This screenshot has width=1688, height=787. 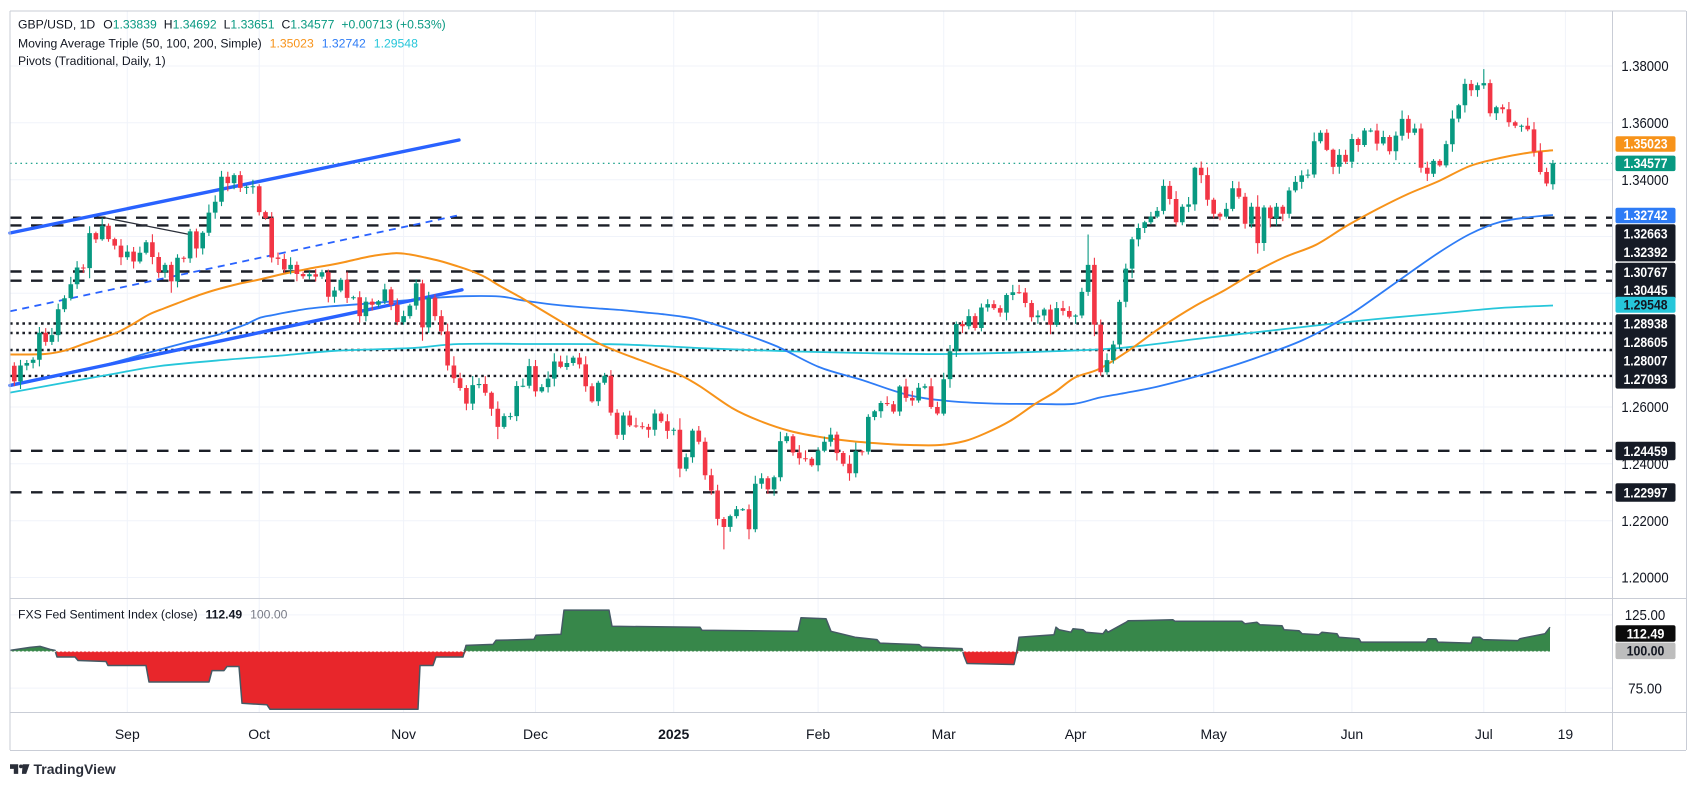 What do you see at coordinates (1645, 163) in the screenshot?
I see `svg-text: 1.34577` at bounding box center [1645, 163].